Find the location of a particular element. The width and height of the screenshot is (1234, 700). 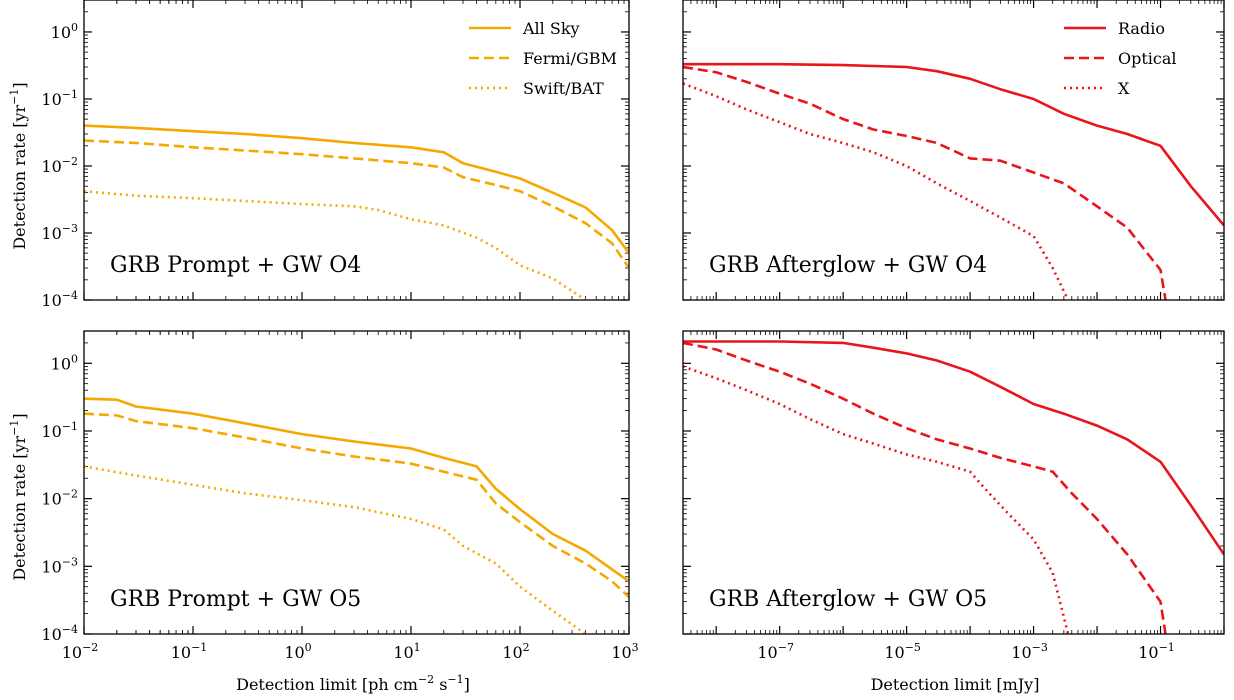

legend-label: X is located at coordinates (1124, 88).